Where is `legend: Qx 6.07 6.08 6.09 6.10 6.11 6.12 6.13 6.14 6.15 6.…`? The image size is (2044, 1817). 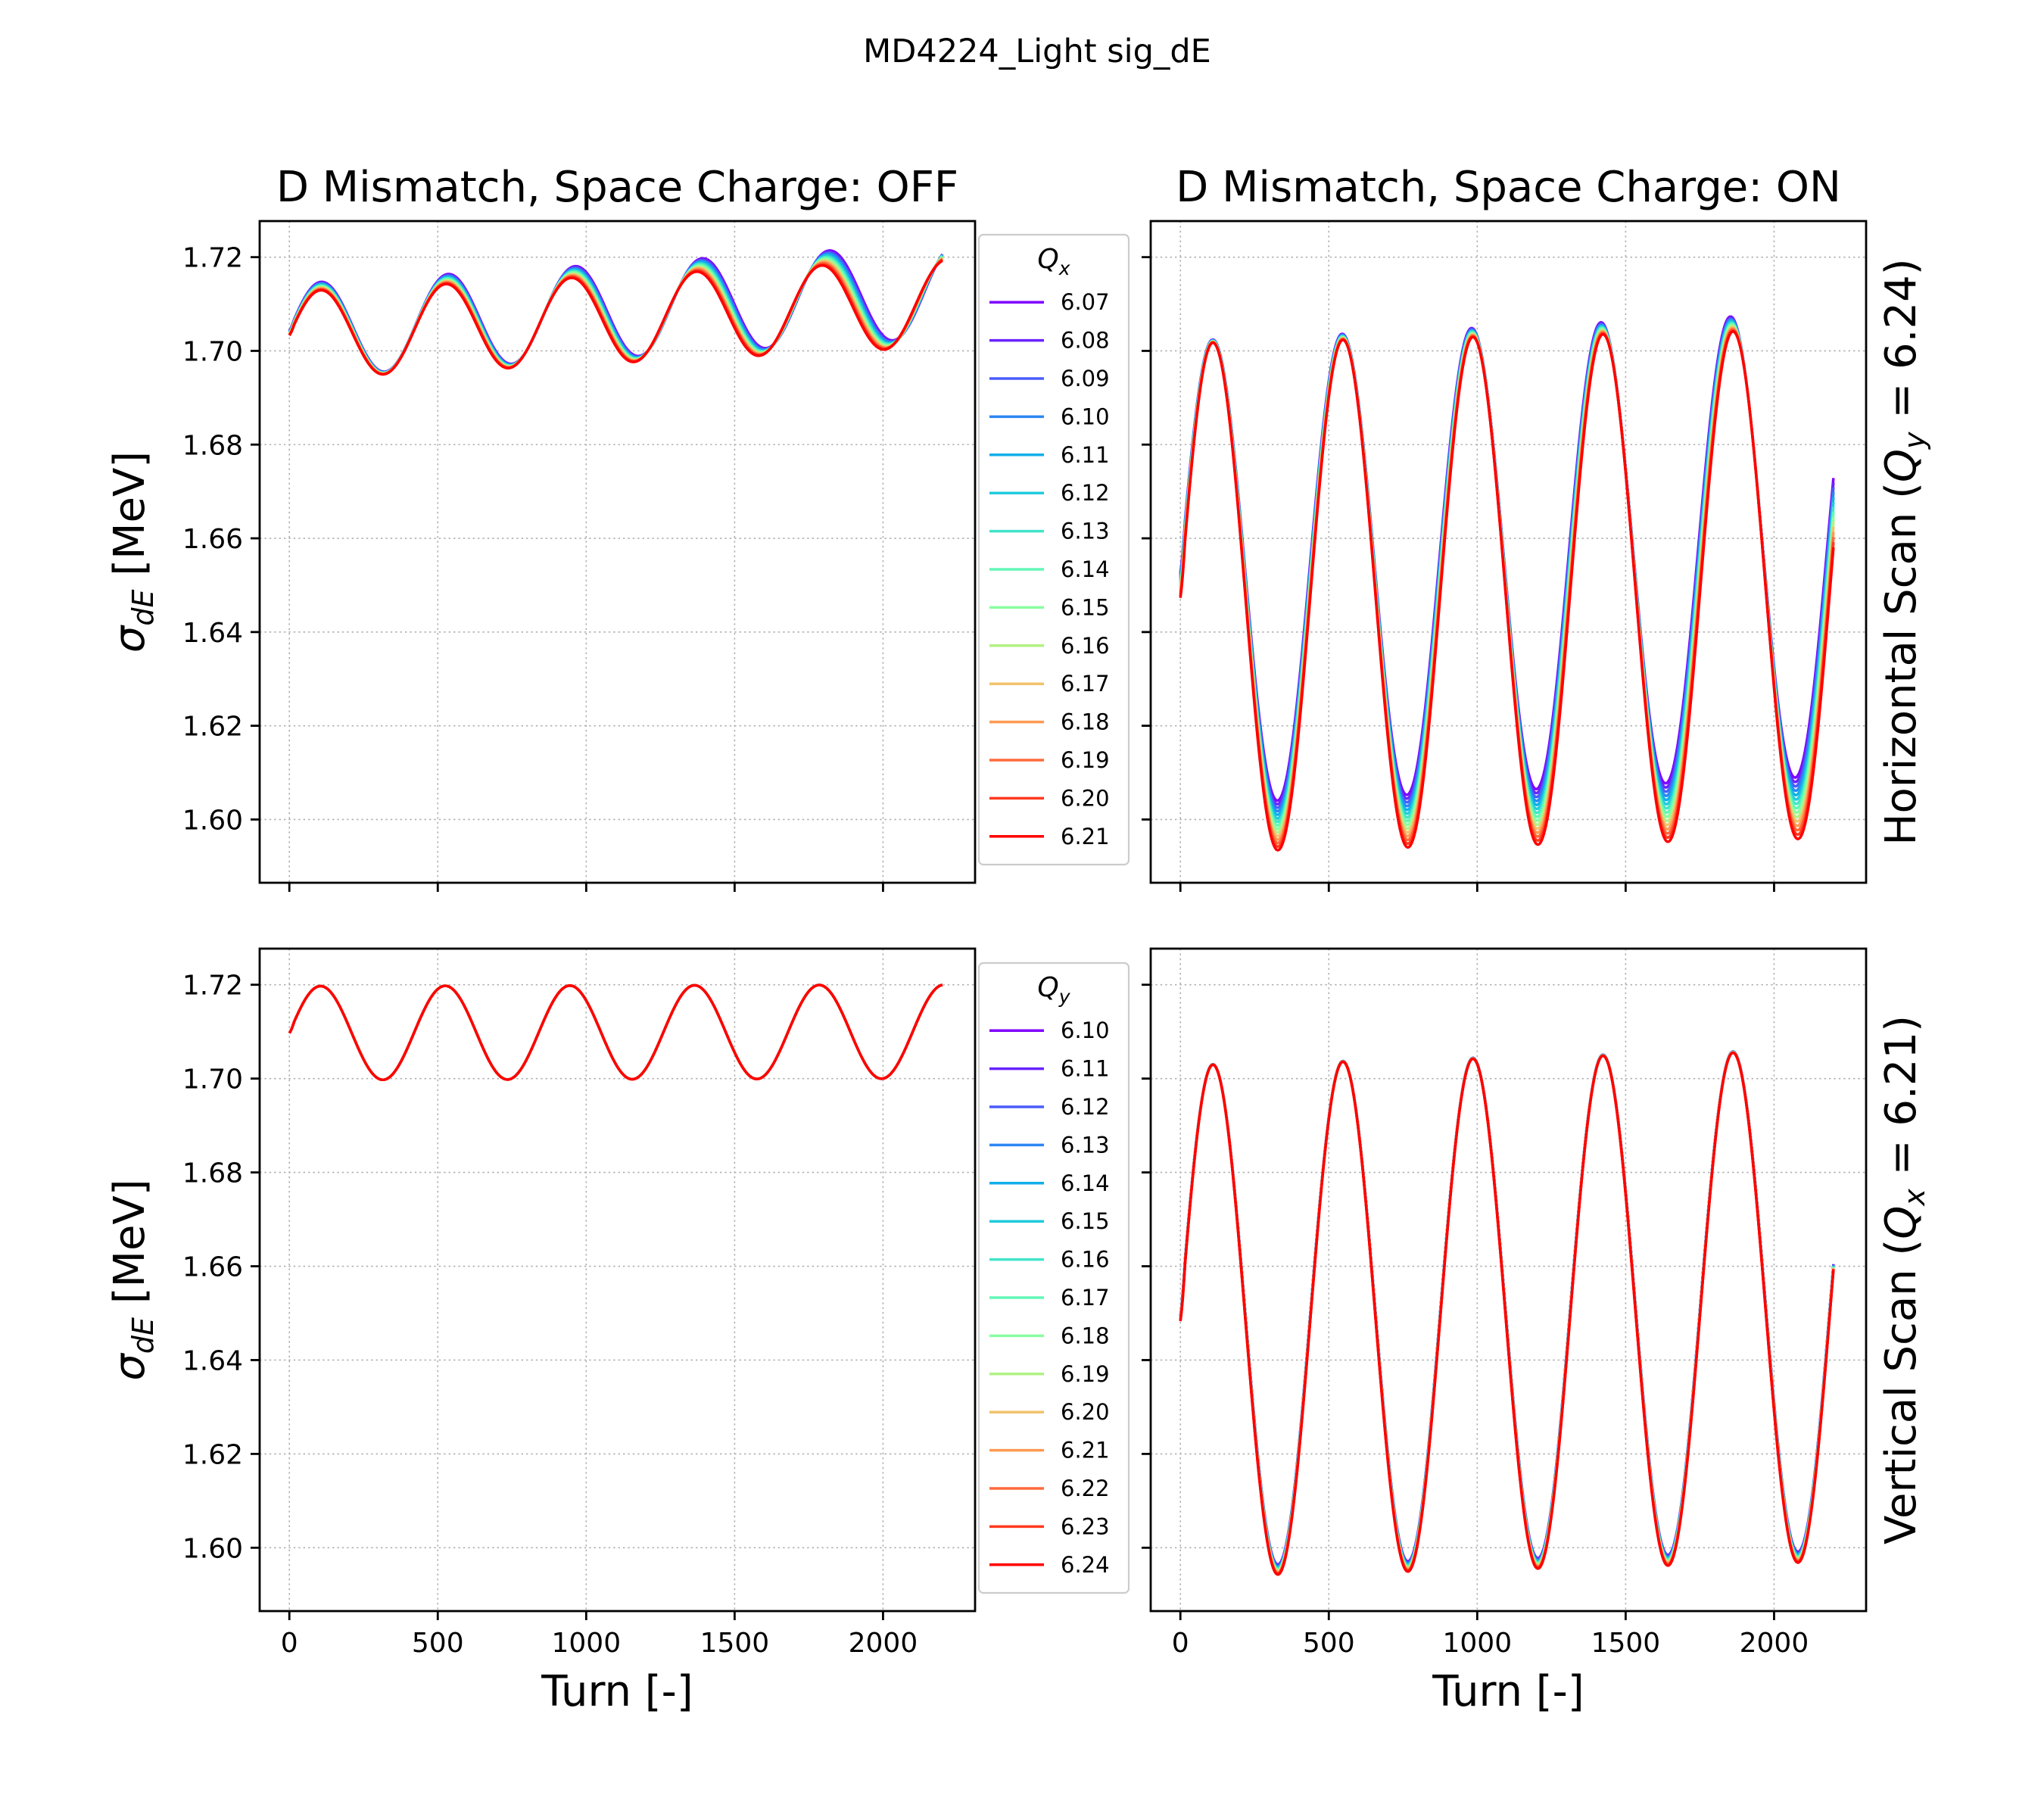
legend: Qx 6.07 6.08 6.09 6.10 6.11 6.12 6.13 6.14 6.15 6.… is located at coordinates (1053, 549).